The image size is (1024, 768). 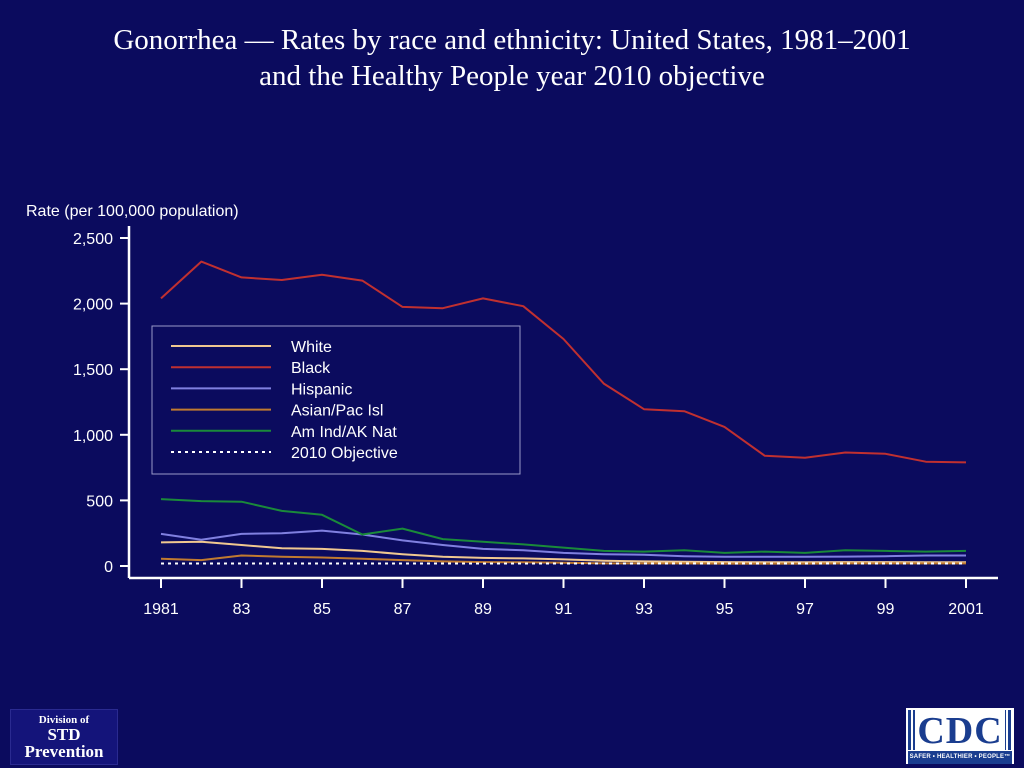 I want to click on x-tick-label: 99, so click(x=886, y=609).